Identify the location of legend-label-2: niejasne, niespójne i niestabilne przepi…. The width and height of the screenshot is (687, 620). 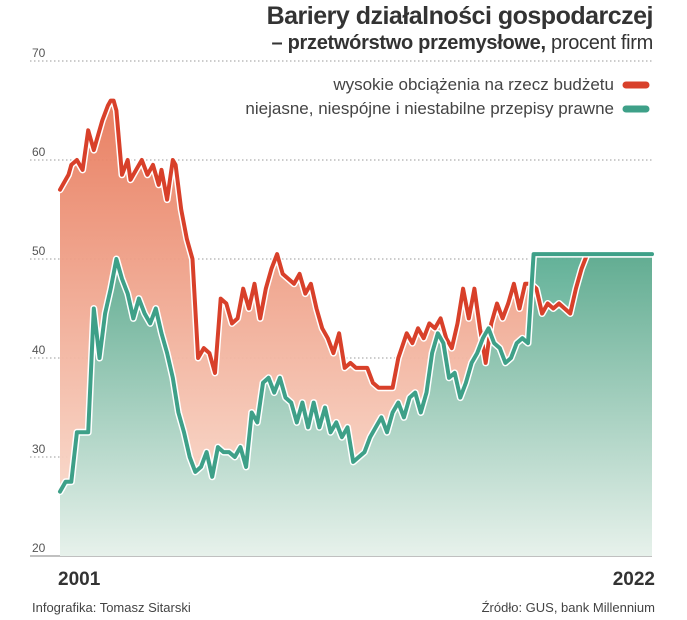
(429, 108).